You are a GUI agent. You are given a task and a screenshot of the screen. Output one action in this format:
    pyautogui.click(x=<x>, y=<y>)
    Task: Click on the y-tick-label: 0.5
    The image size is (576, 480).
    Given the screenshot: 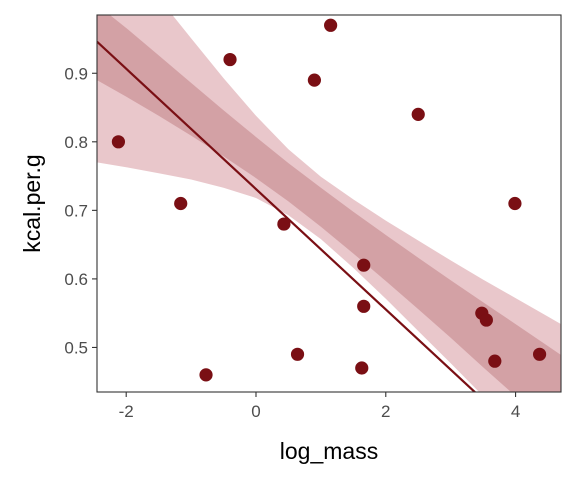 What is the action you would take?
    pyautogui.click(x=76, y=347)
    